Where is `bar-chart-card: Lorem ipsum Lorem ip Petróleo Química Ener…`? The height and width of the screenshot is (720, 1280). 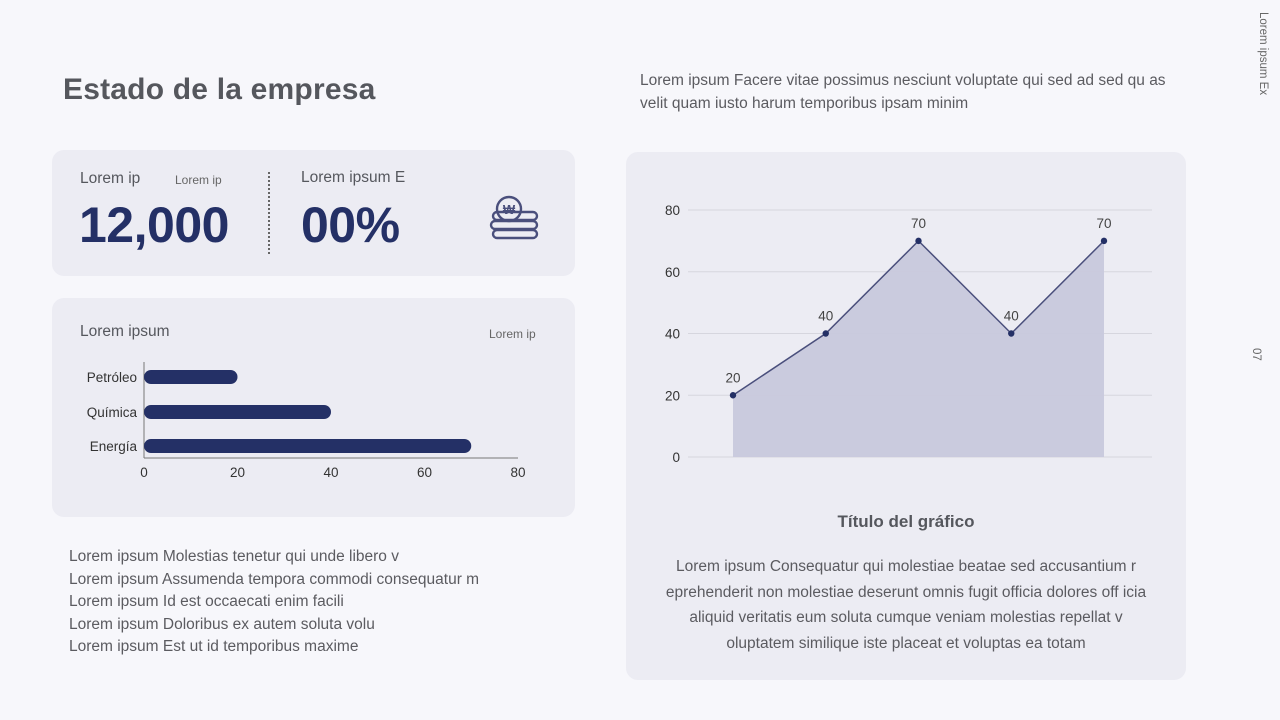
bar-chart-card: Lorem ipsum Lorem ip Petróleo Química Ener… is located at coordinates (313, 407).